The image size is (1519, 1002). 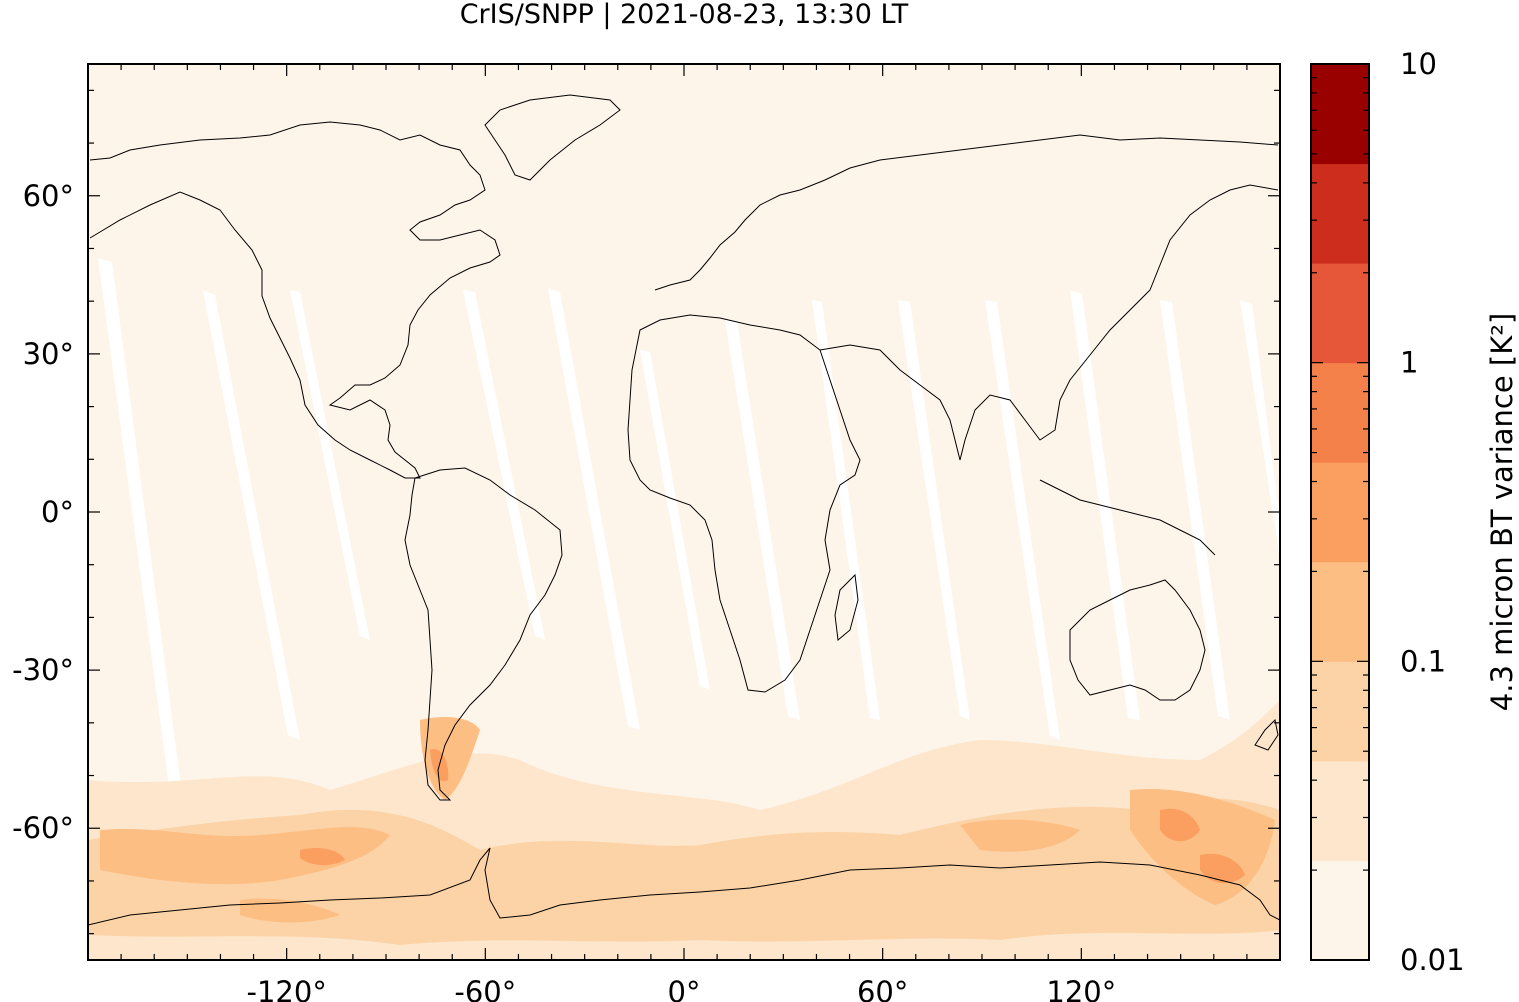 I want to click on y-tick-label: 60°, so click(x=48, y=196).